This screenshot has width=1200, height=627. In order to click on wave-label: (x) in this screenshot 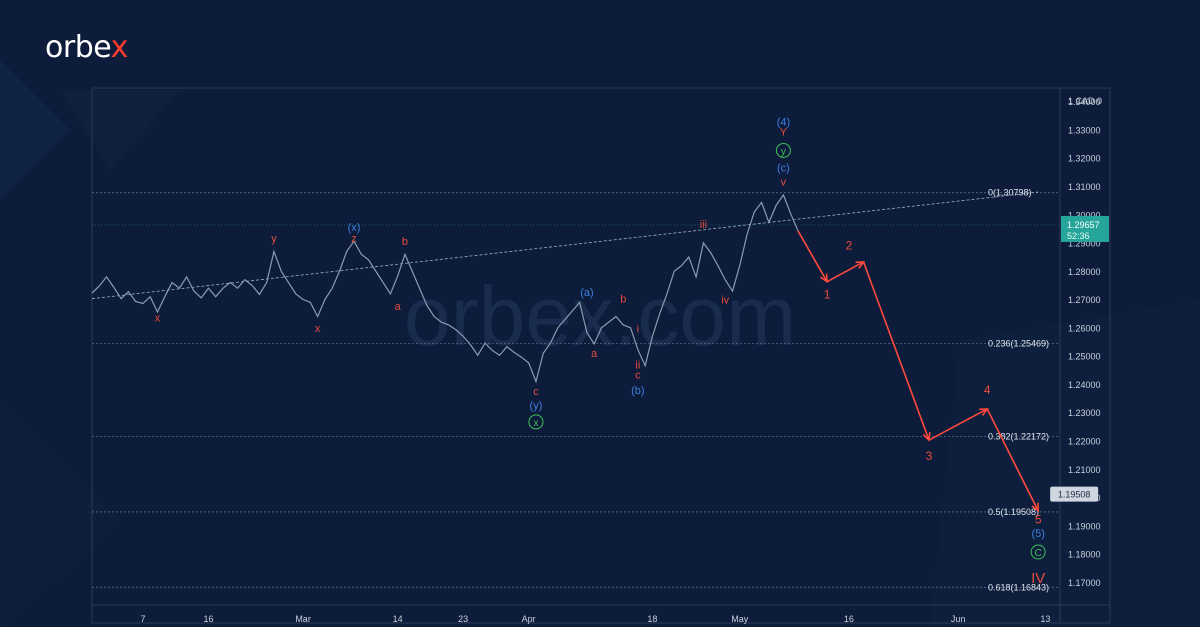, I will do `click(354, 228)`.